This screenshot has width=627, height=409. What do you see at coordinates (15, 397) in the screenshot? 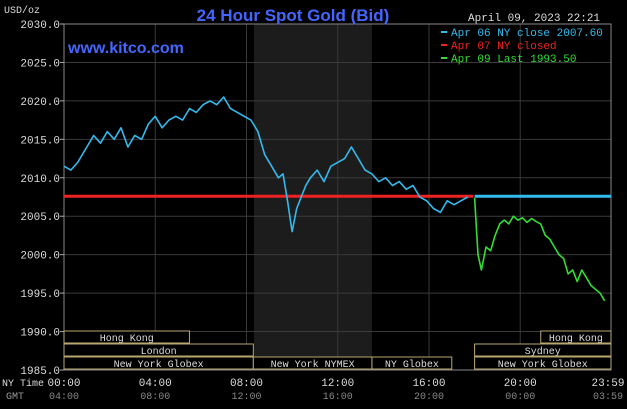
I see `gmt-label: GMT` at bounding box center [15, 397].